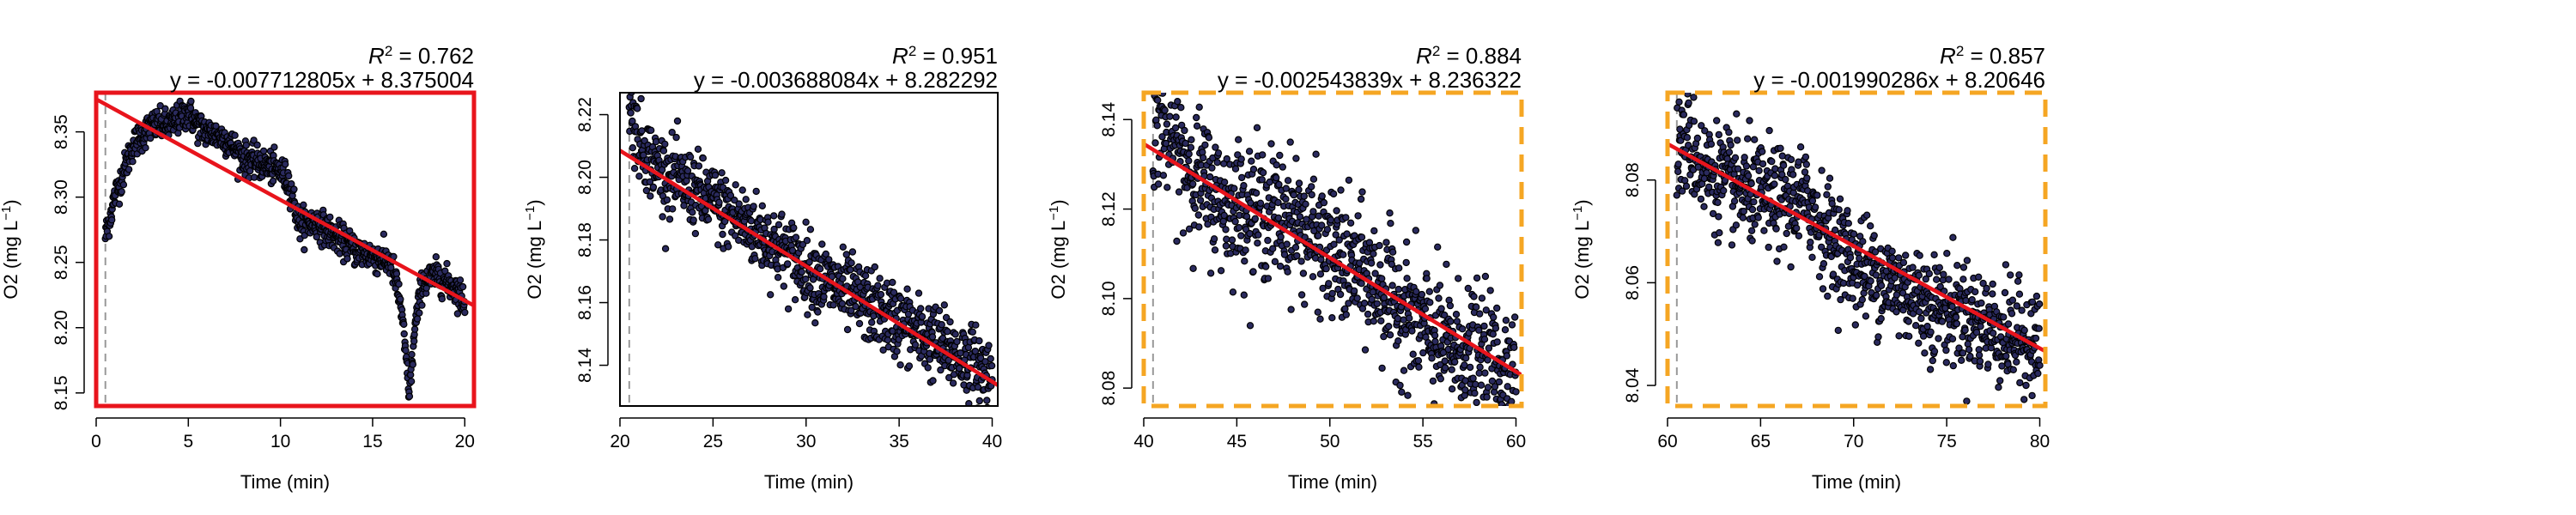 Image resolution: width=2576 pixels, height=515 pixels. I want to click on r-squared-value: = 0.951, so click(957, 56).